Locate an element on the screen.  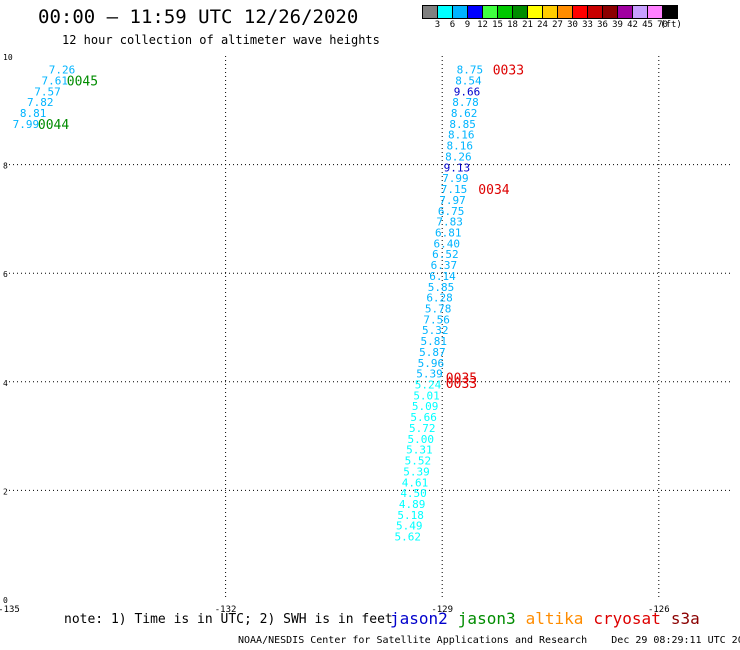
data-point: 8.78 is located at coordinates (465, 102).